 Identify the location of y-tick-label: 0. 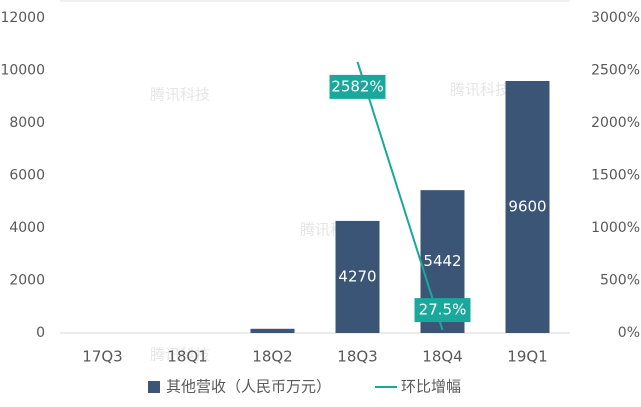
(40, 333).